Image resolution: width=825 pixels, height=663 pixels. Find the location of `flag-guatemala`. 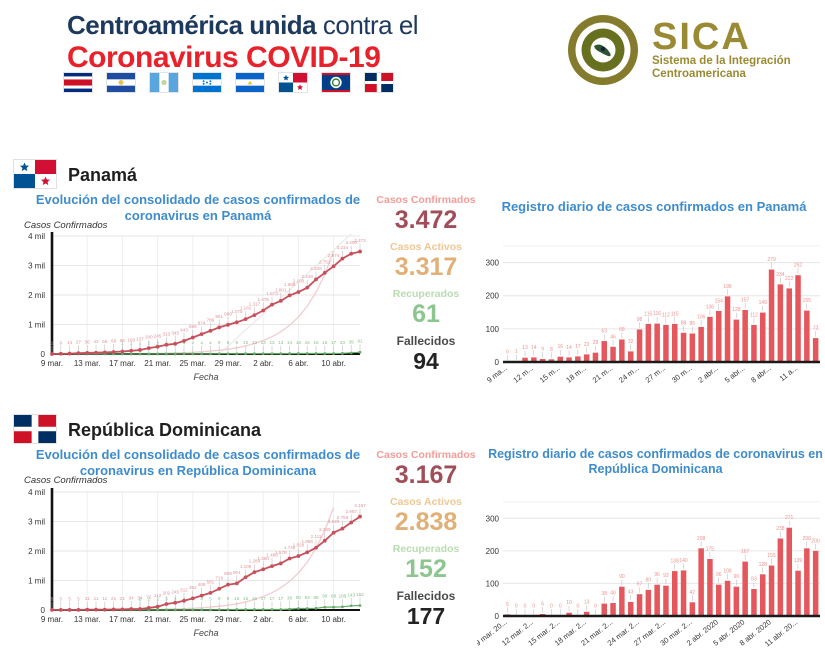

flag-guatemala is located at coordinates (164, 82).